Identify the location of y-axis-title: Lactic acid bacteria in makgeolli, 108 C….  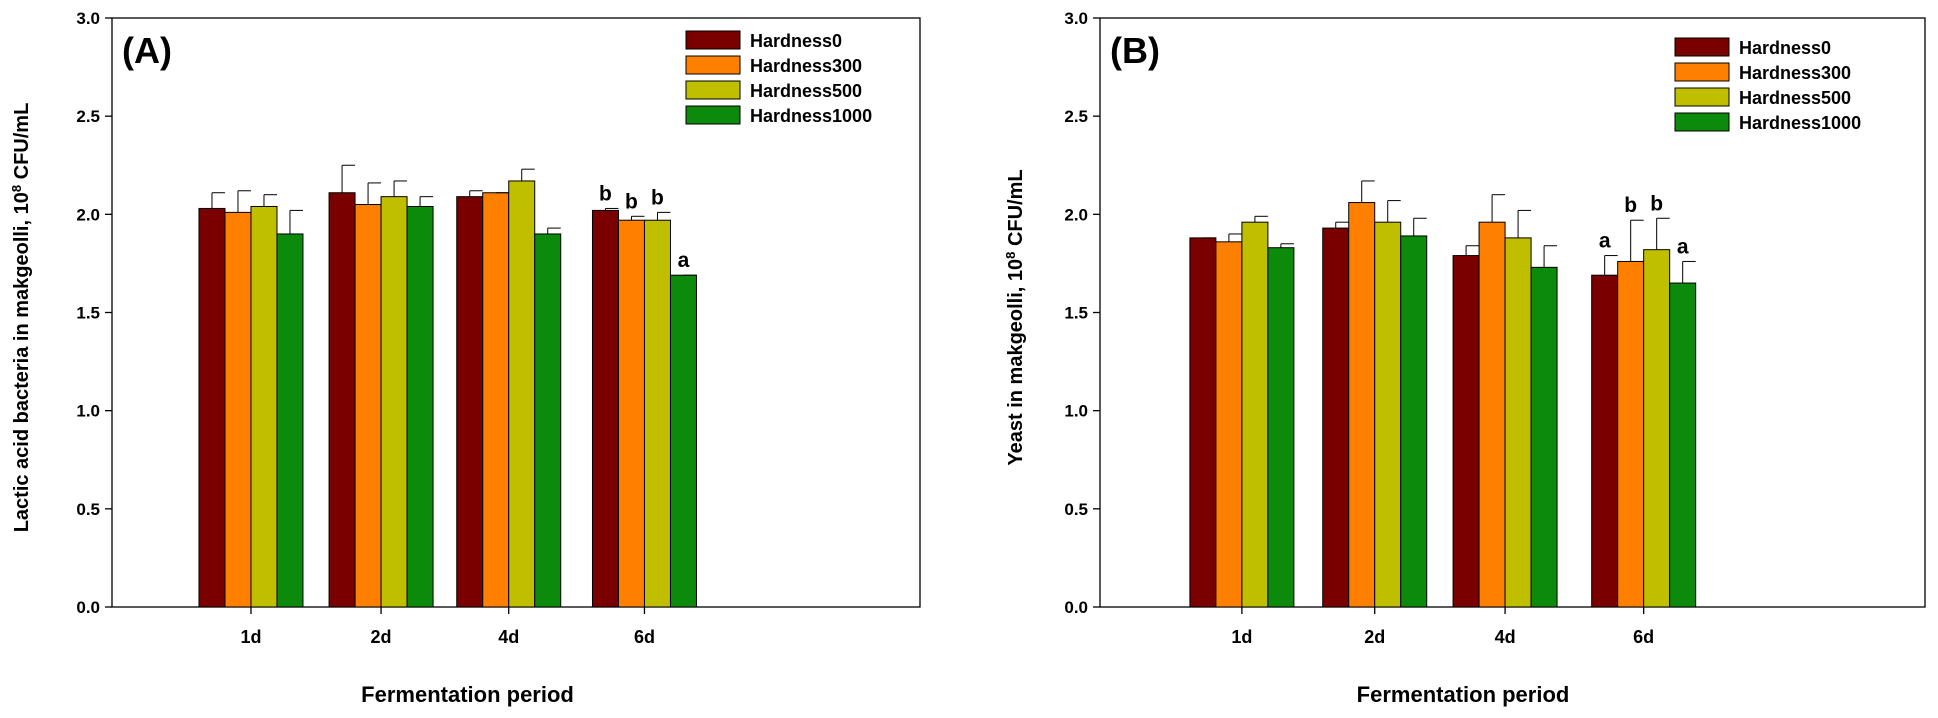
(21, 318).